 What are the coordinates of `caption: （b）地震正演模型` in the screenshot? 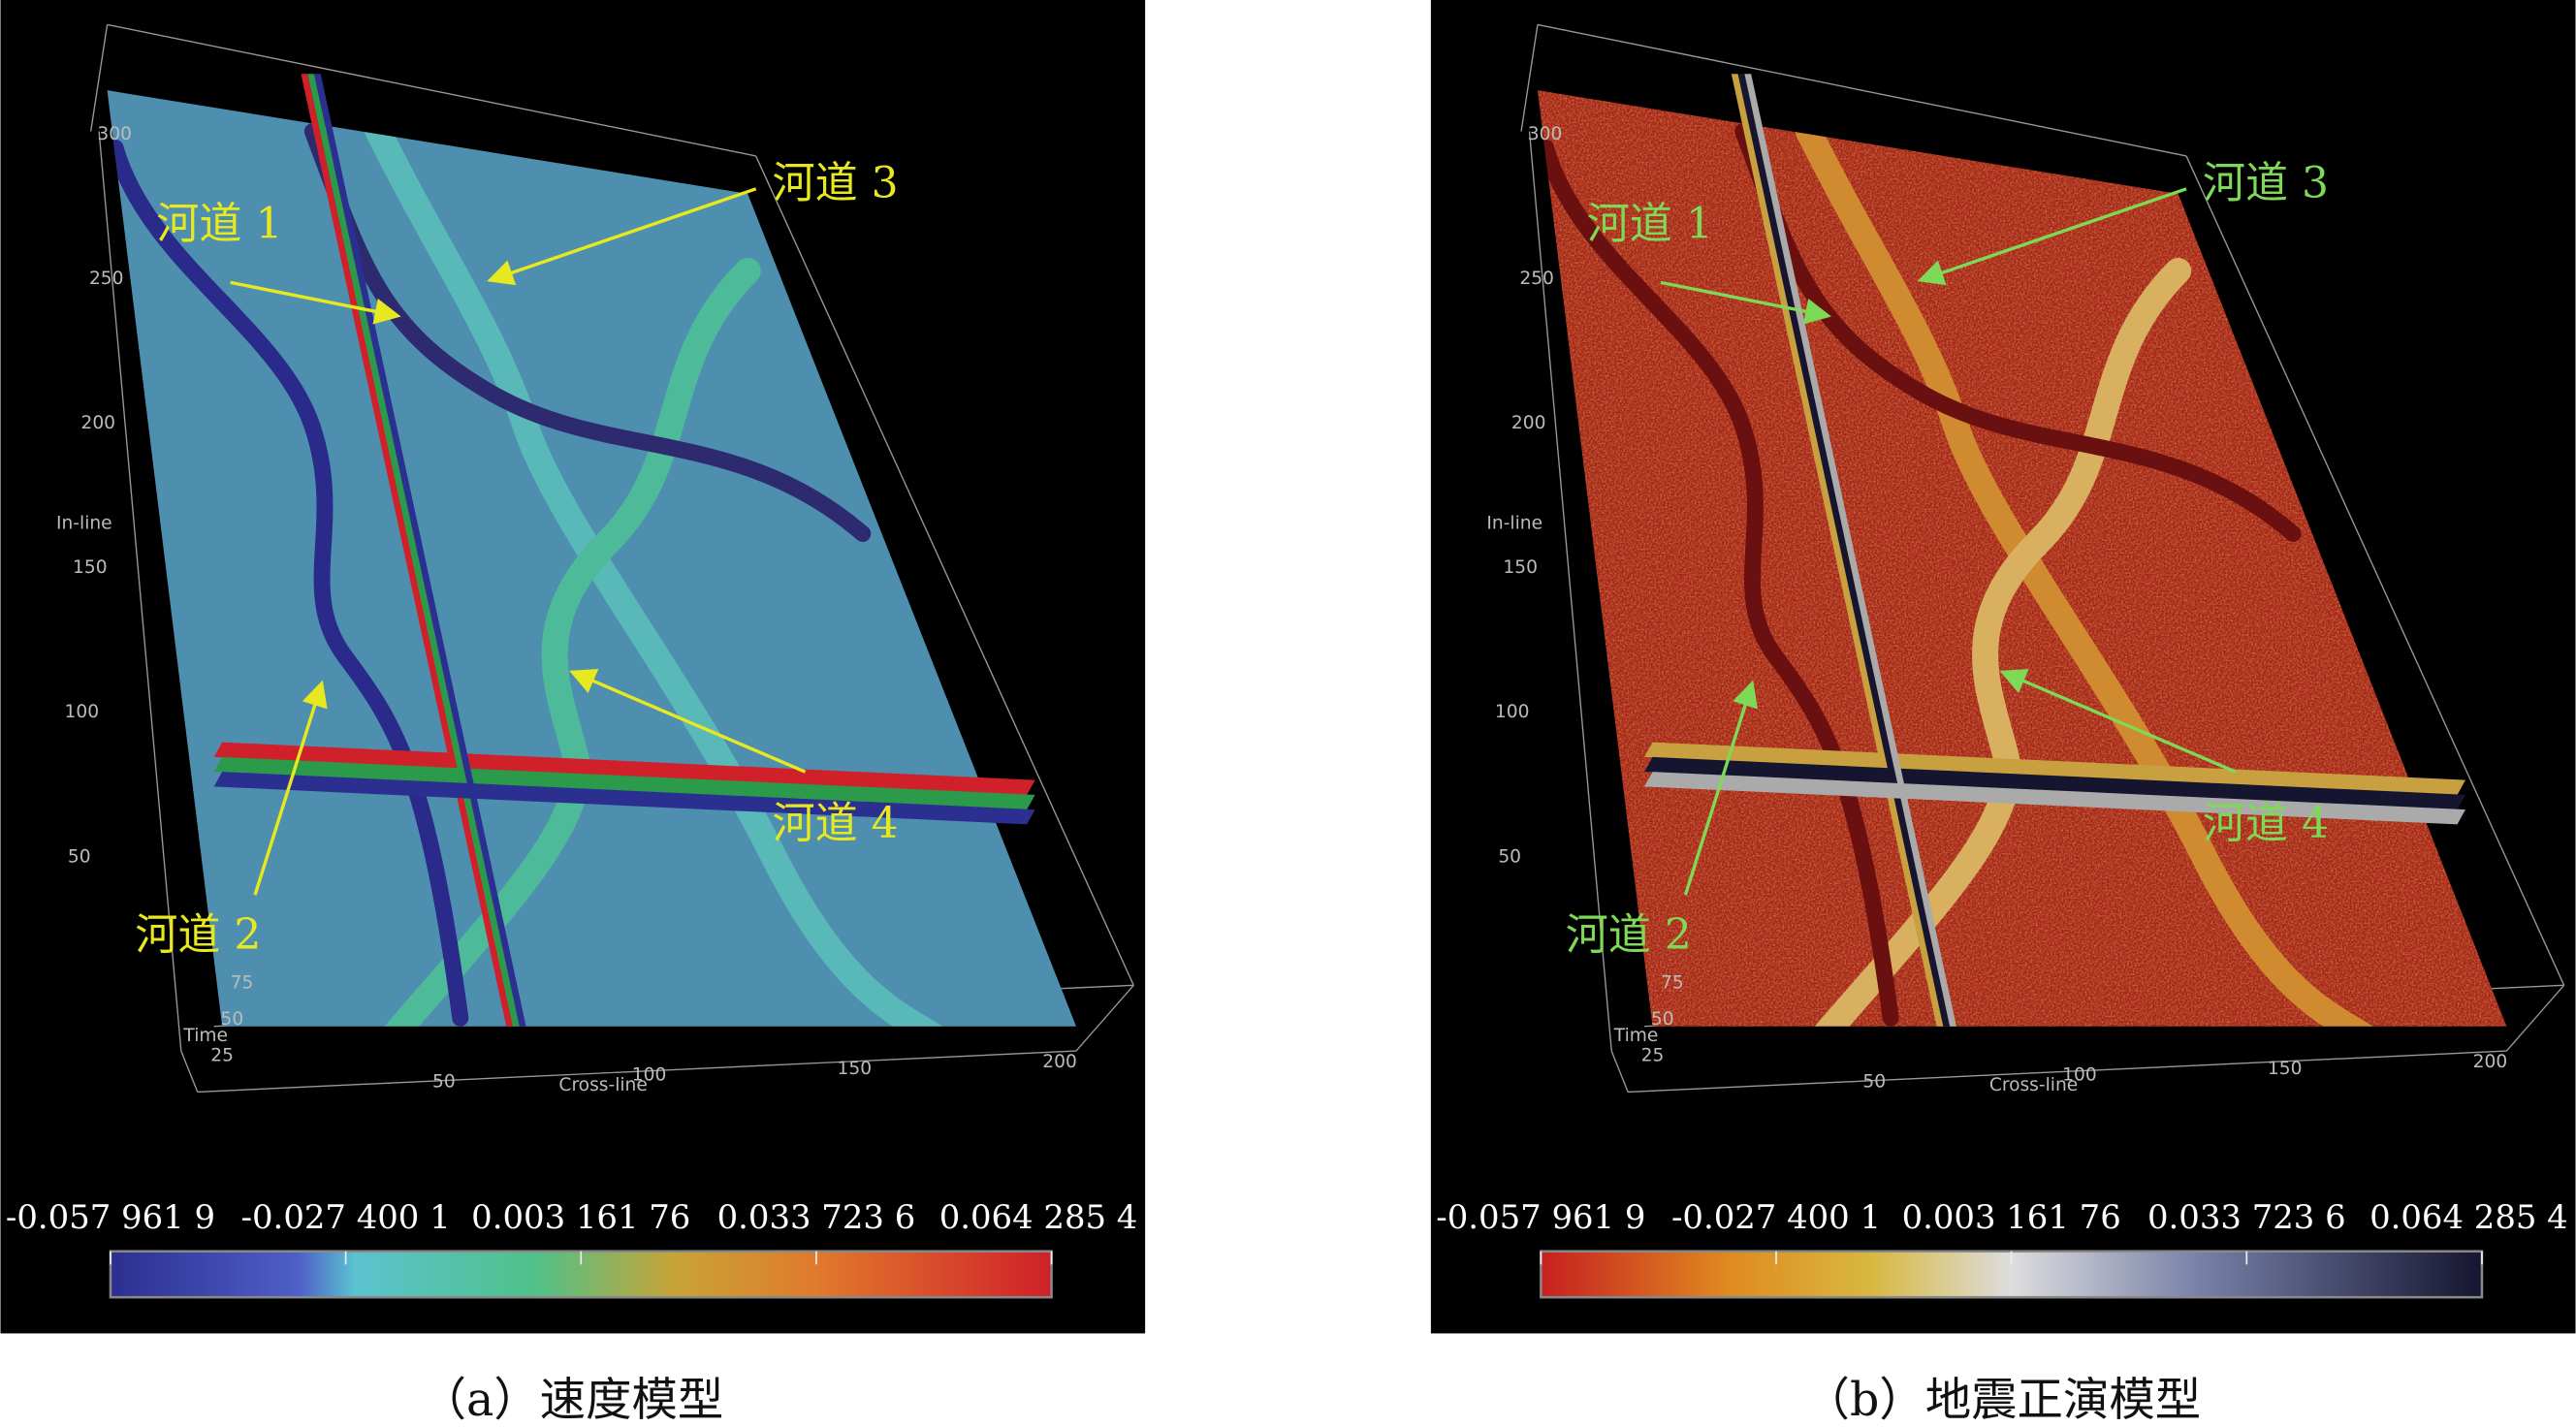 It's located at (2003, 1400).